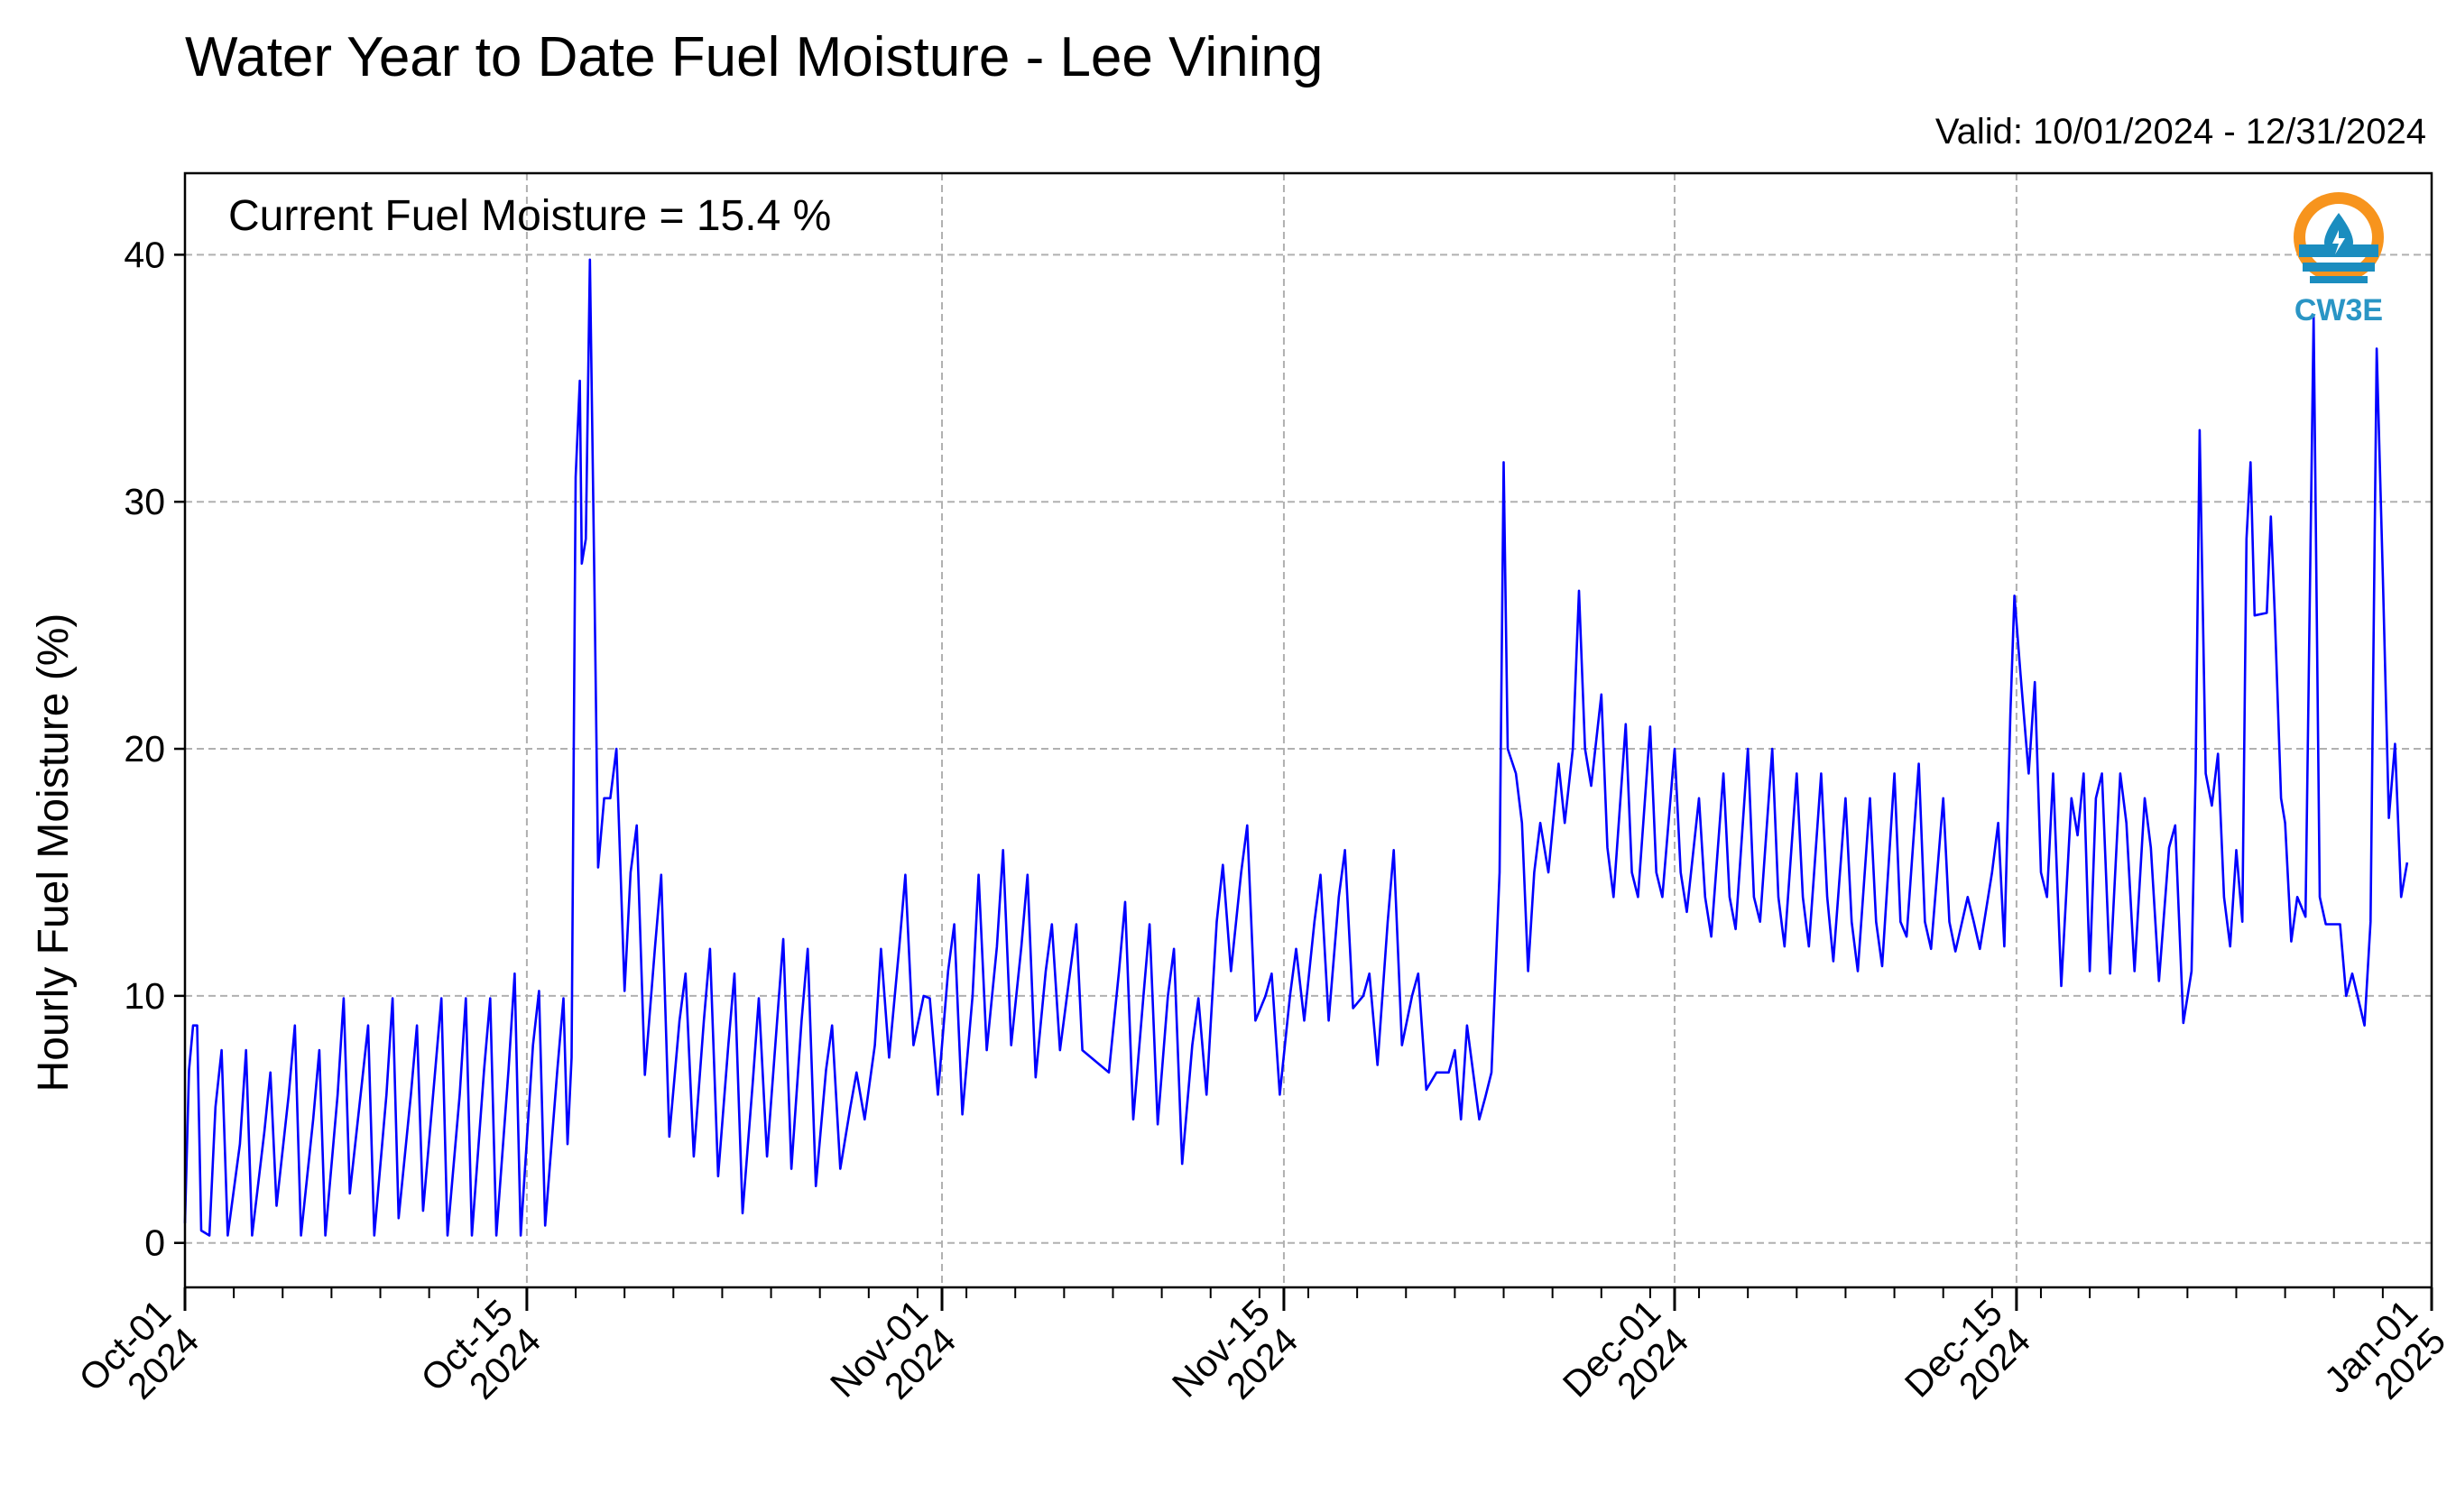 This screenshot has height=1512, width=2456. What do you see at coordinates (2339, 237) in the screenshot?
I see `water-drop-logo-icon` at bounding box center [2339, 237].